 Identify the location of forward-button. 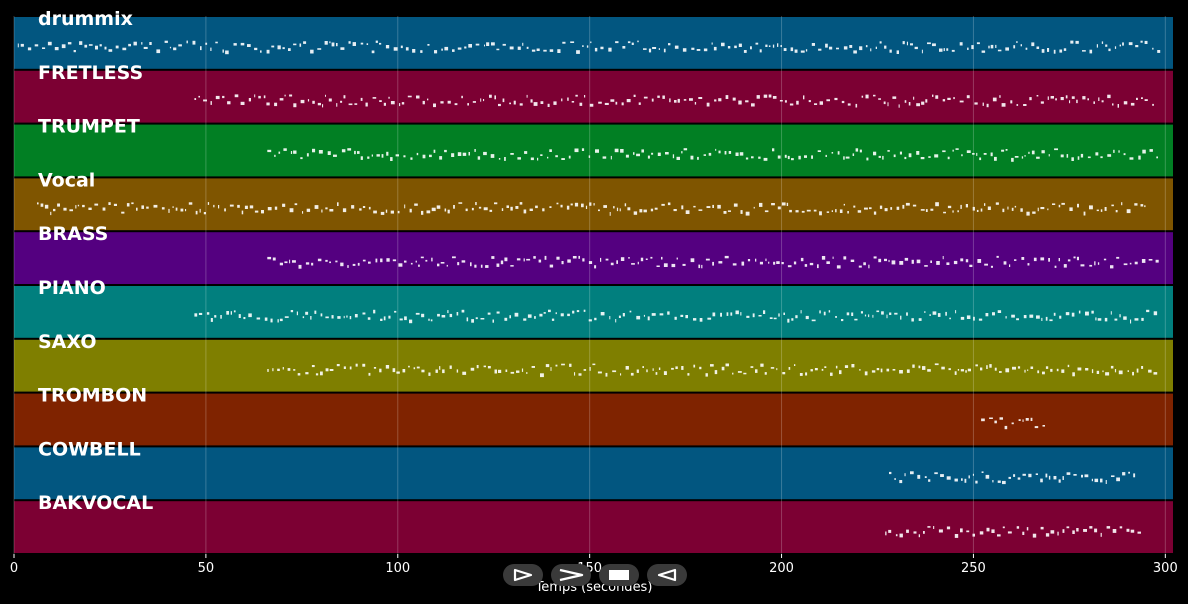
(571, 575).